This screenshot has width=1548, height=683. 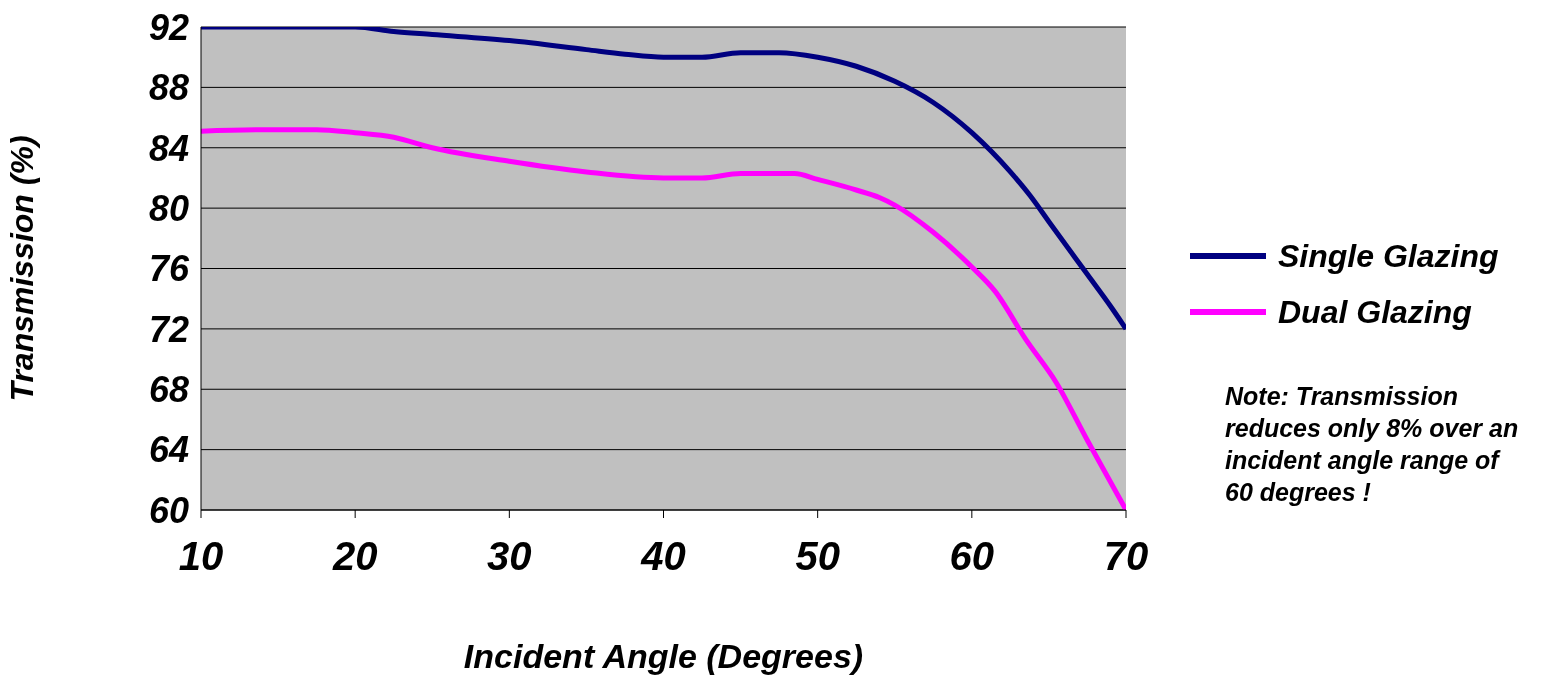 I want to click on y-tick-label: 64, so click(x=168, y=450).